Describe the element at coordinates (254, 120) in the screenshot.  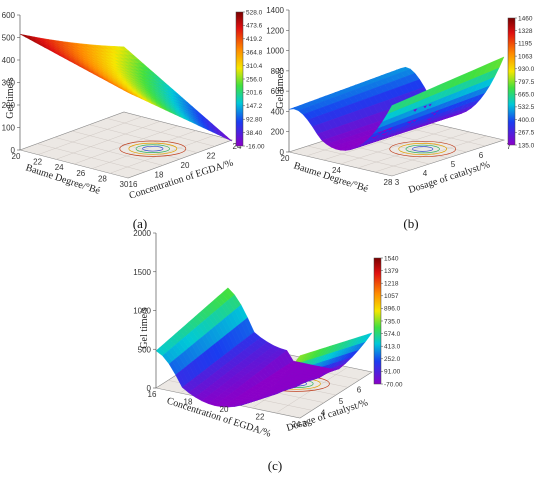
I see `colorbar-tick-label: 92.80` at that location.